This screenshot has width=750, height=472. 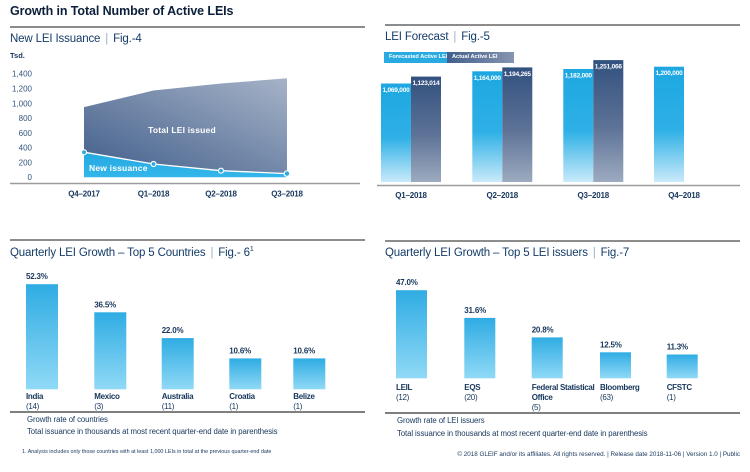 I want to click on divider-top-left, so click(x=187, y=27).